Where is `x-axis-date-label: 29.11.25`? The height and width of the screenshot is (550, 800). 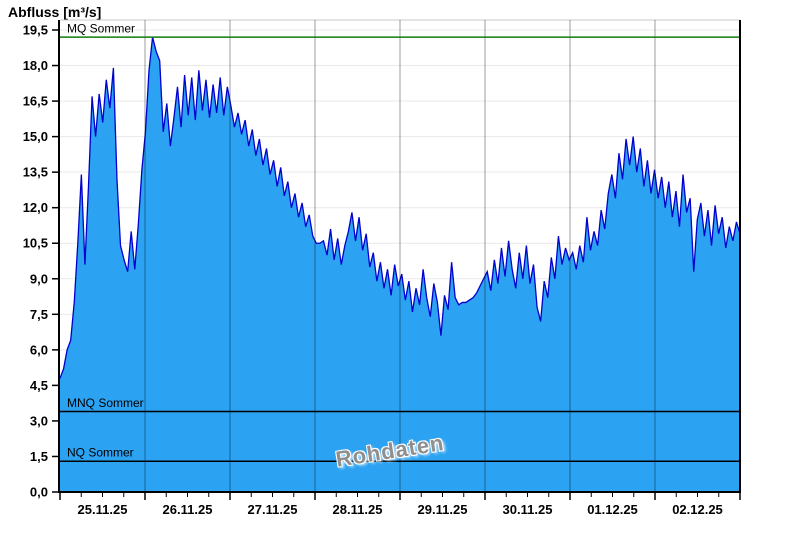 x-axis-date-label: 29.11.25 is located at coordinates (443, 509).